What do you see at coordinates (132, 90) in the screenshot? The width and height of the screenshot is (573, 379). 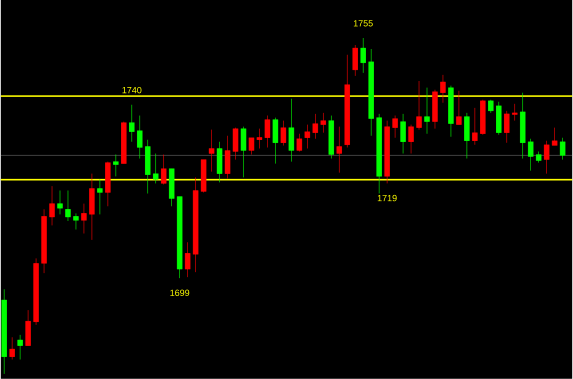 I see `annotation: 1740` at bounding box center [132, 90].